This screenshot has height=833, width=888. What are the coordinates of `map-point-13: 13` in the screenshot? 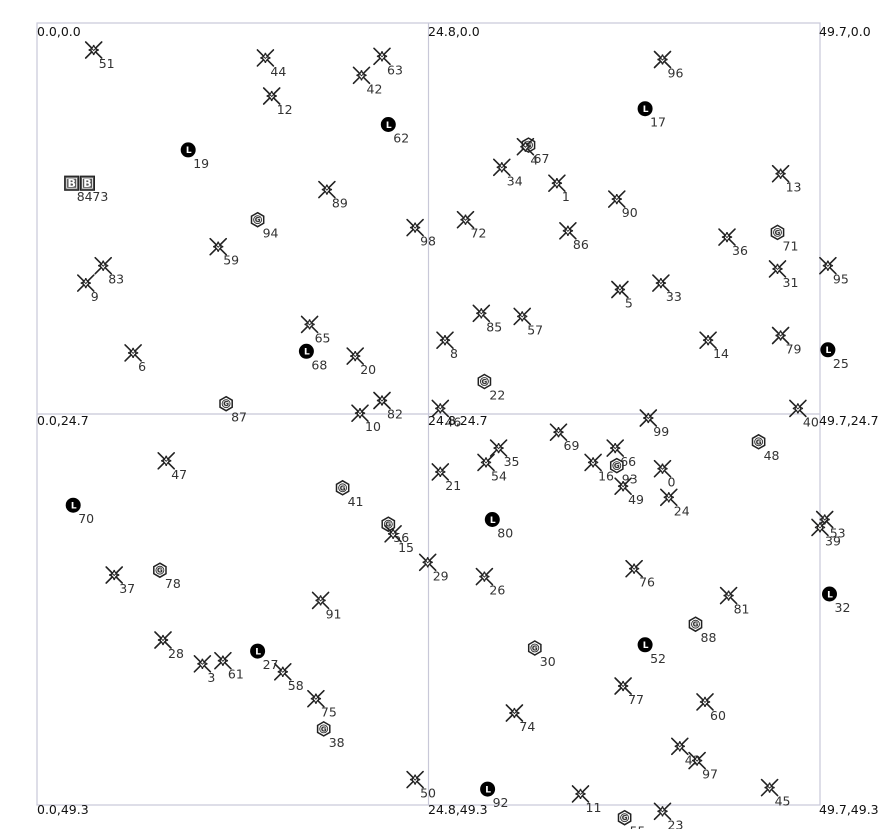 It's located at (786, 179).